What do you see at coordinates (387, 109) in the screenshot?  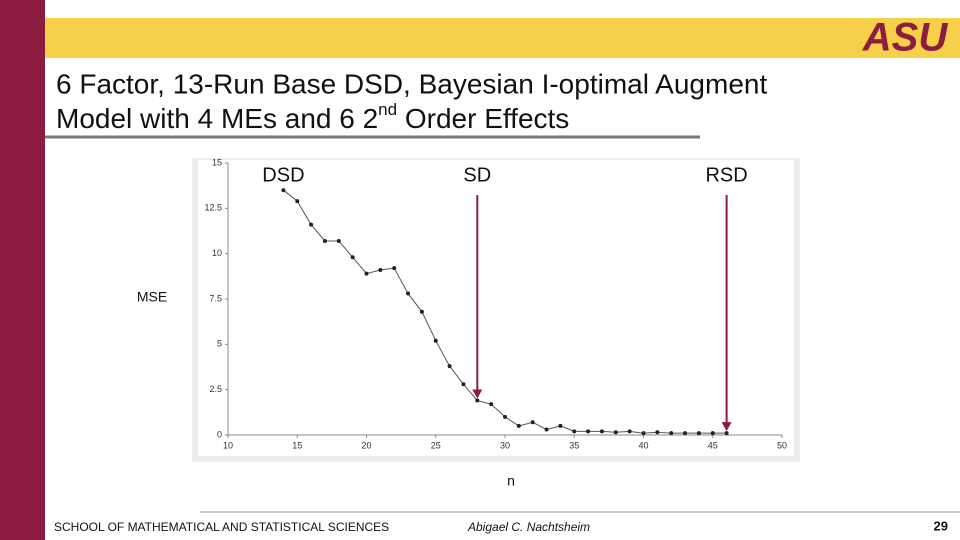 I see `title-superscript: nd` at bounding box center [387, 109].